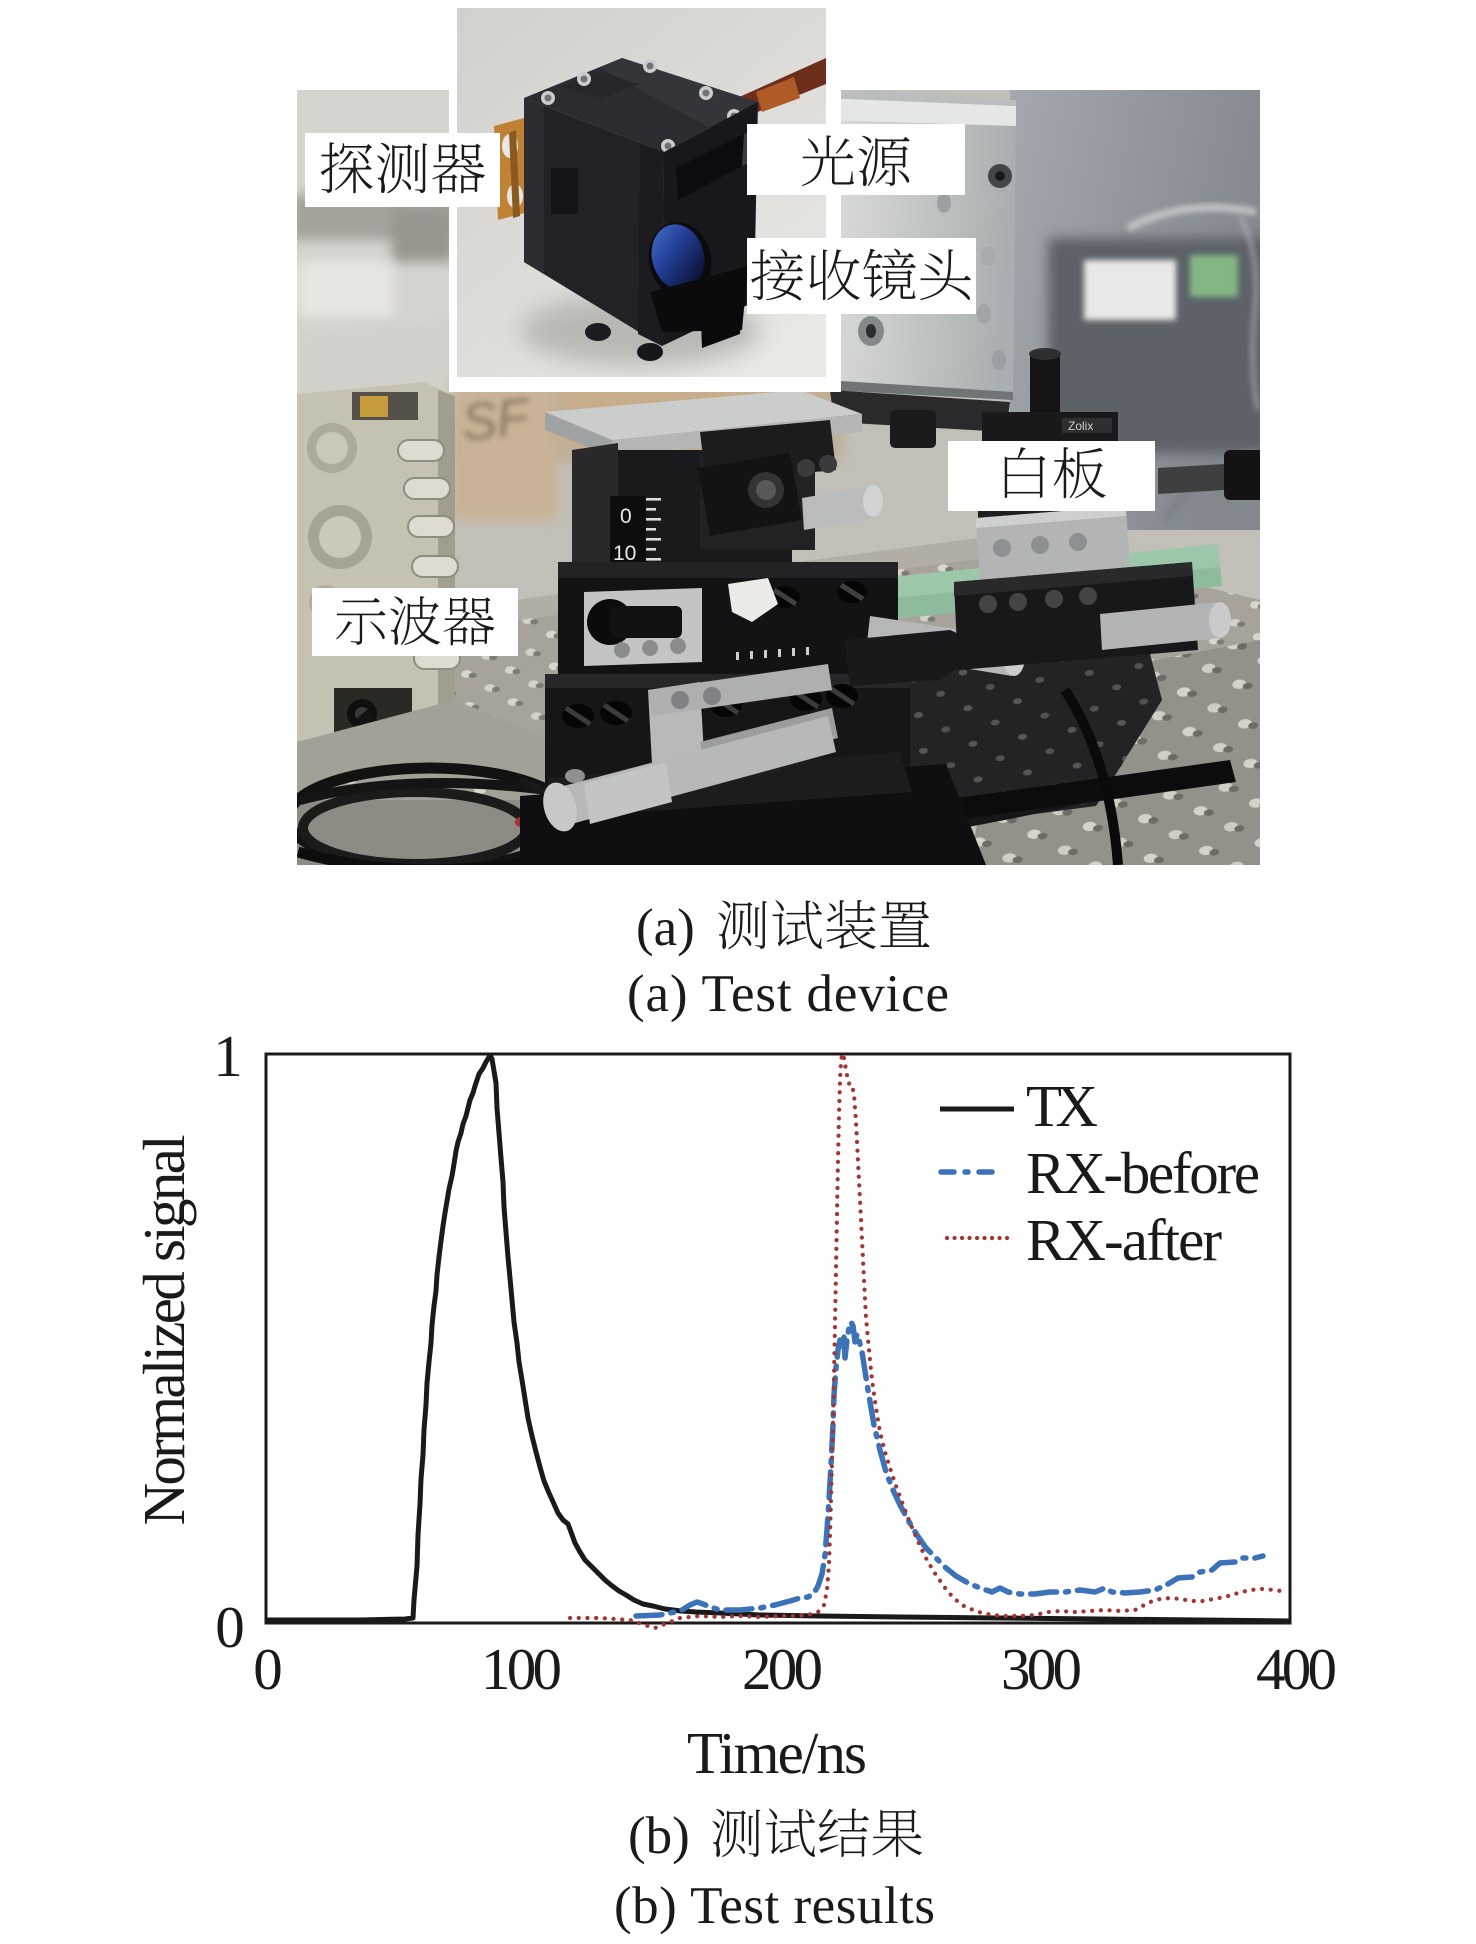 The image size is (1476, 1944). I want to click on svg-text: Zolix, so click(1080, 426).